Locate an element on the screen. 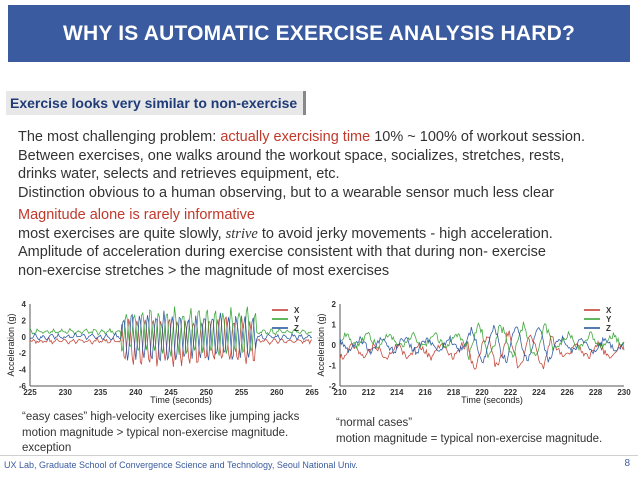 Image resolution: width=638 pixels, height=479 pixels. page-number: 8 is located at coordinates (627, 463).